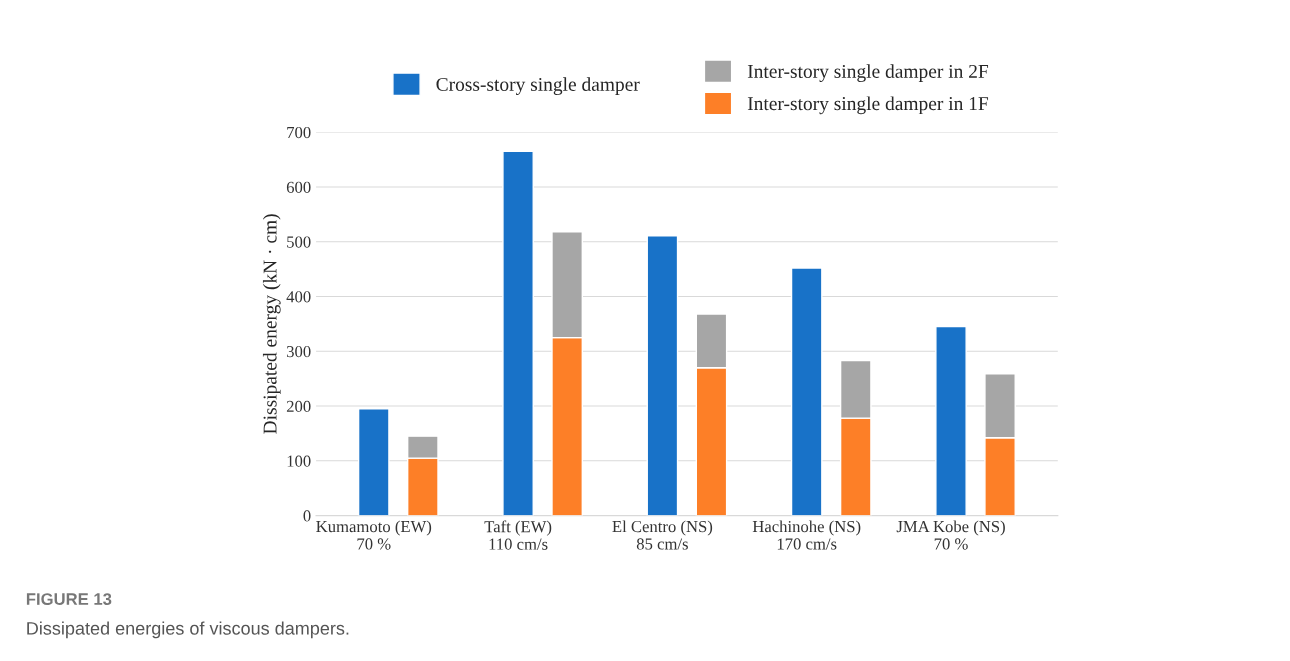 The height and width of the screenshot is (661, 1290). What do you see at coordinates (868, 73) in the screenshot?
I see `legend-label: Inter-story single damper in 2F` at bounding box center [868, 73].